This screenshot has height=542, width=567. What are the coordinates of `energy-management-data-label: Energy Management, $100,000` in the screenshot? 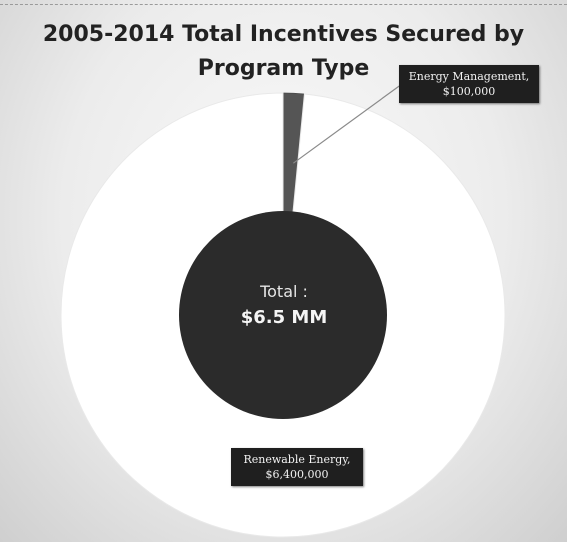 It's located at (469, 84).